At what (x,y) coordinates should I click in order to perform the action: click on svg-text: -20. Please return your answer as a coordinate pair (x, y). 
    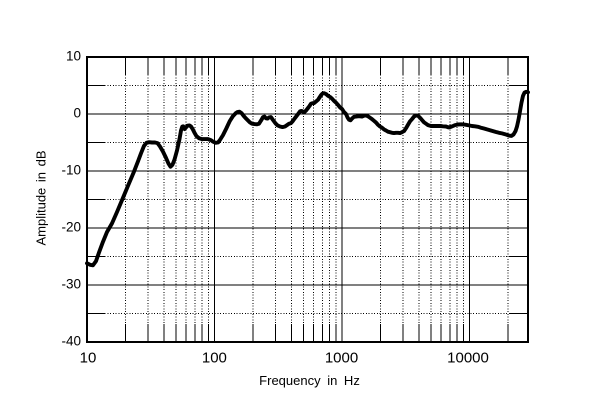
    Looking at the image, I should click on (71, 227).